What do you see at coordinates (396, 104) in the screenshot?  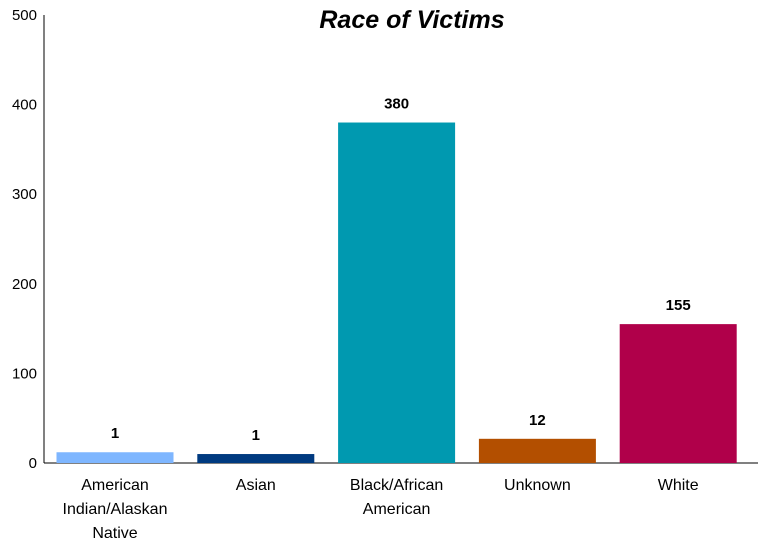 I see `data-label: 380` at bounding box center [396, 104].